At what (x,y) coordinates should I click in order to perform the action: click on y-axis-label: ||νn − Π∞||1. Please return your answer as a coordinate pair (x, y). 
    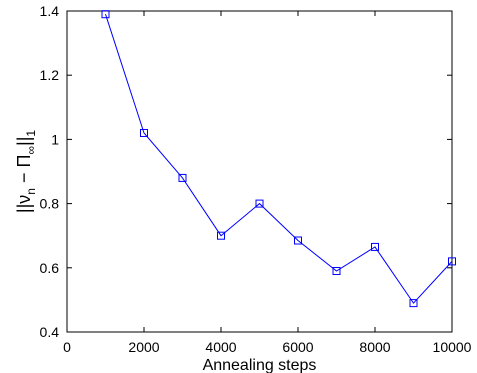
    Looking at the image, I should click on (26, 171).